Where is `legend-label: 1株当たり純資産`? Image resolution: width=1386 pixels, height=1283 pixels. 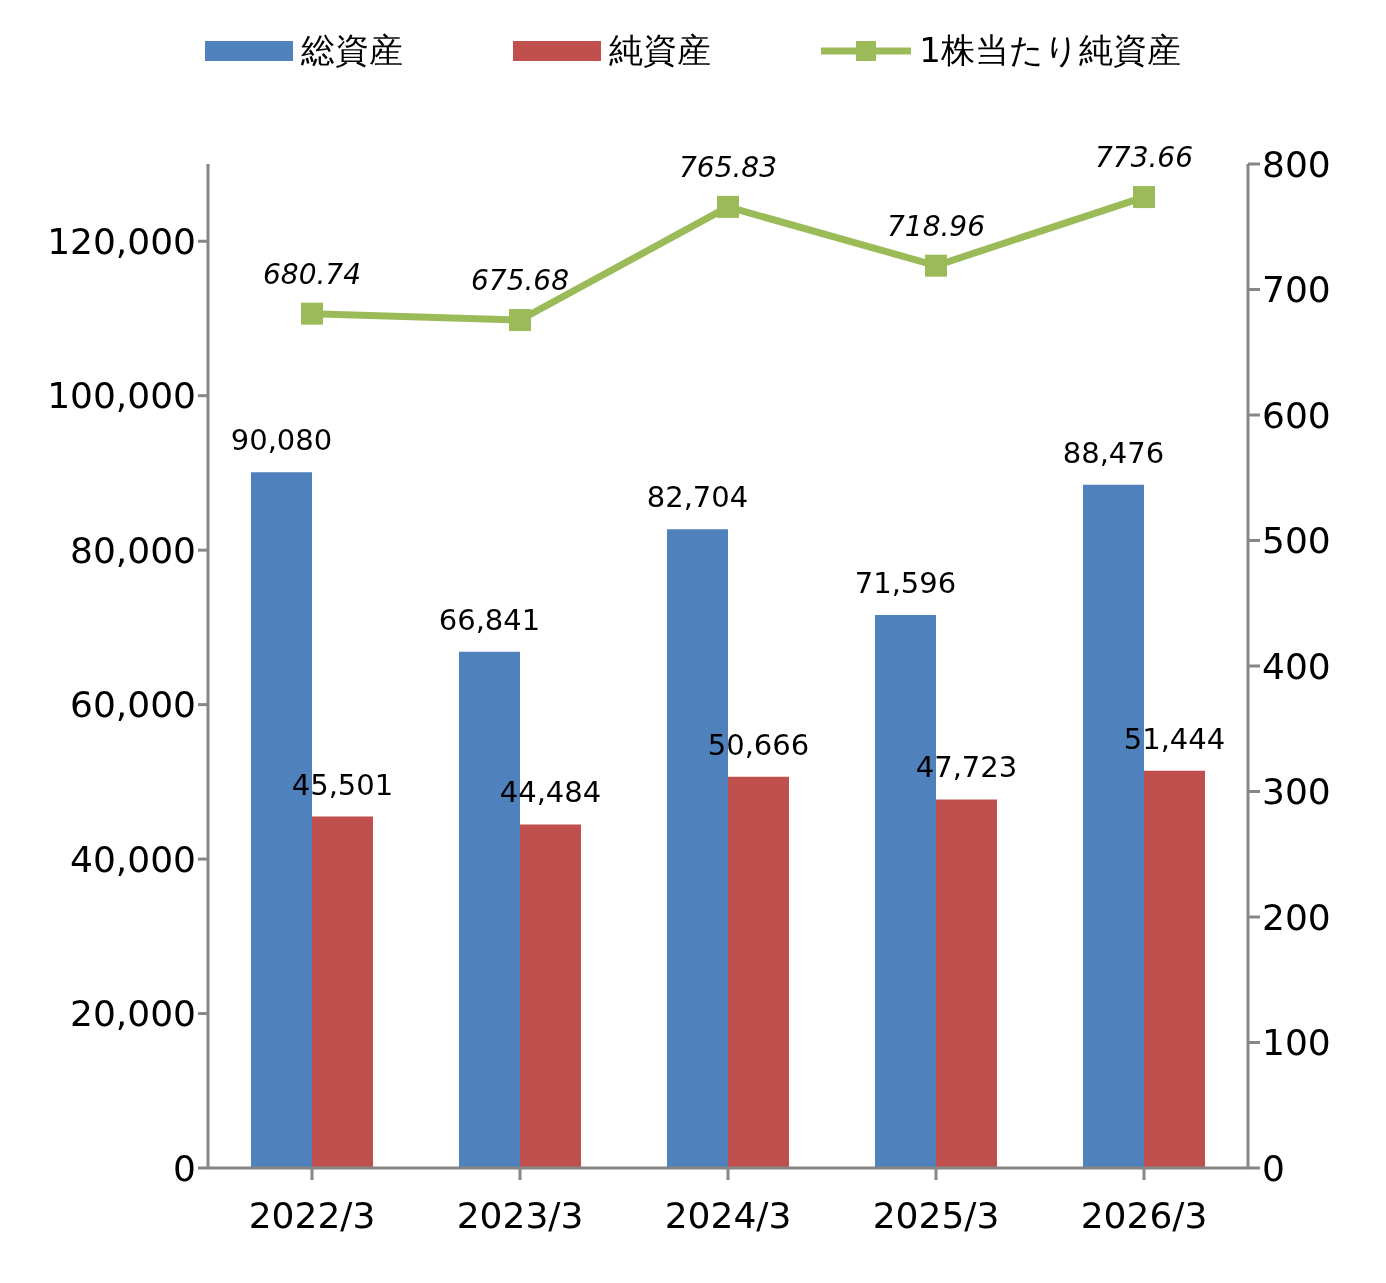 legend-label: 1株当たり純資産 is located at coordinates (1050, 50).